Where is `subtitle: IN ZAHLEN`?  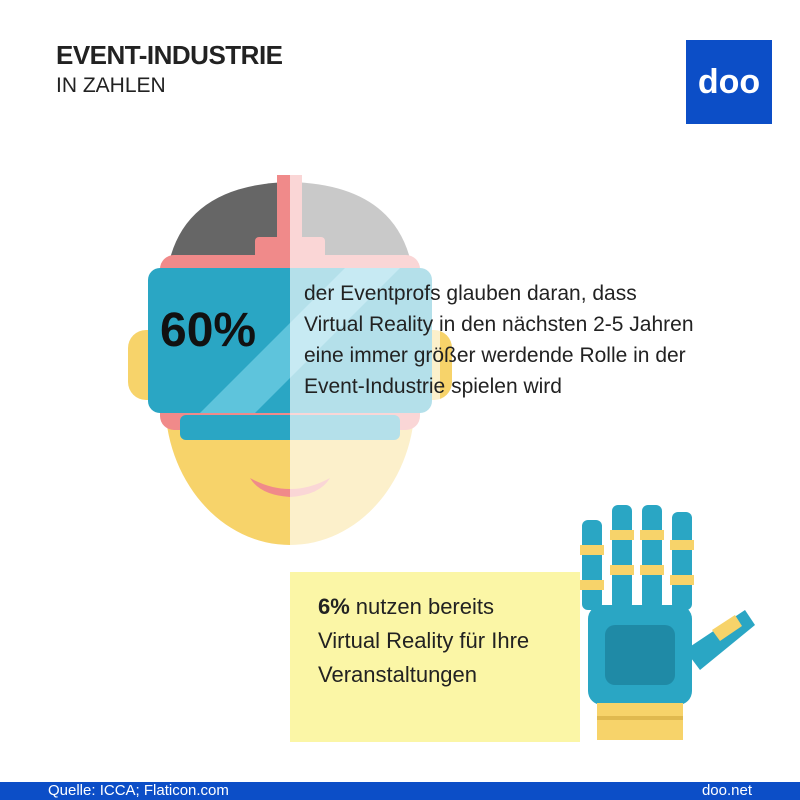 subtitle: IN ZAHLEN is located at coordinates (111, 85).